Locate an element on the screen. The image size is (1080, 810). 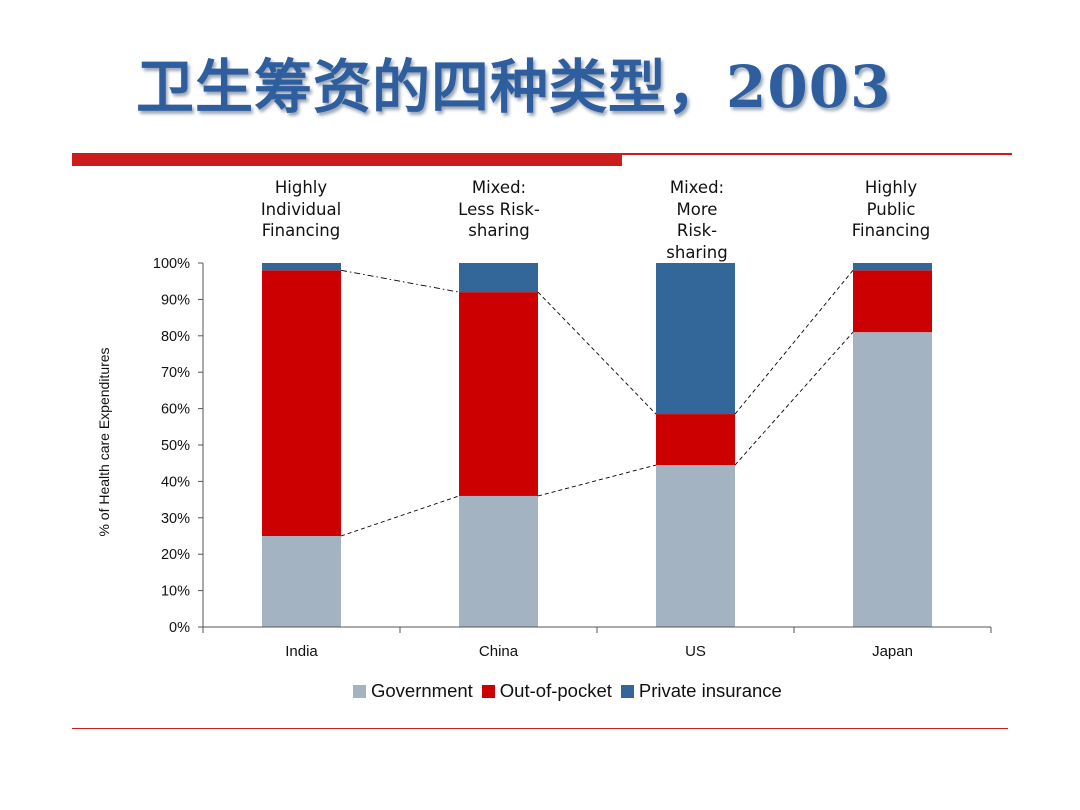
bar-china-government is located at coordinates (498, 561).